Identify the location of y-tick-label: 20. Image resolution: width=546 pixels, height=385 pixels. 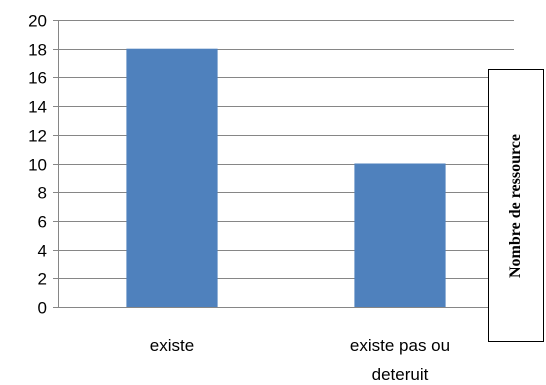
(37, 21).